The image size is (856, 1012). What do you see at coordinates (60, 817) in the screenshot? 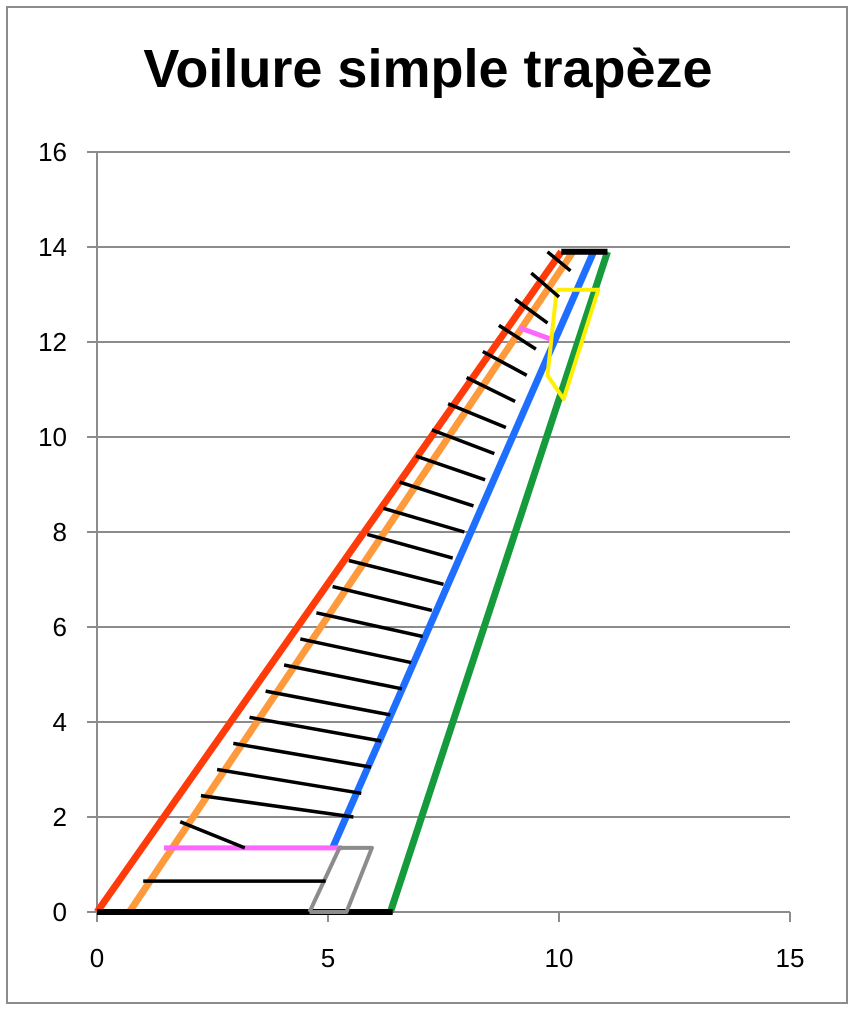
I see `y-tick-label: 2` at bounding box center [60, 817].